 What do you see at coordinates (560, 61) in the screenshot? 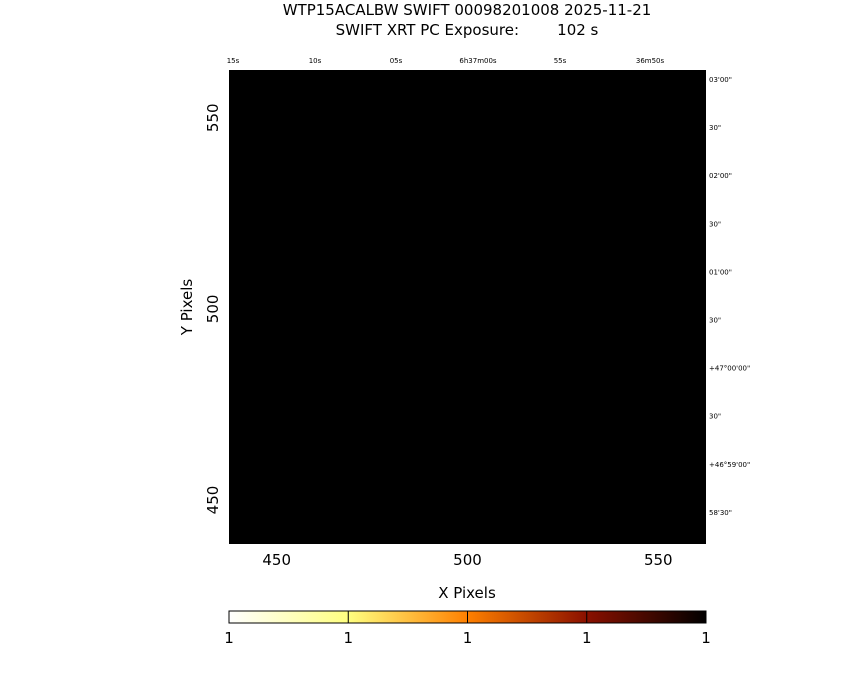
I see `ra-label: 55s` at bounding box center [560, 61].